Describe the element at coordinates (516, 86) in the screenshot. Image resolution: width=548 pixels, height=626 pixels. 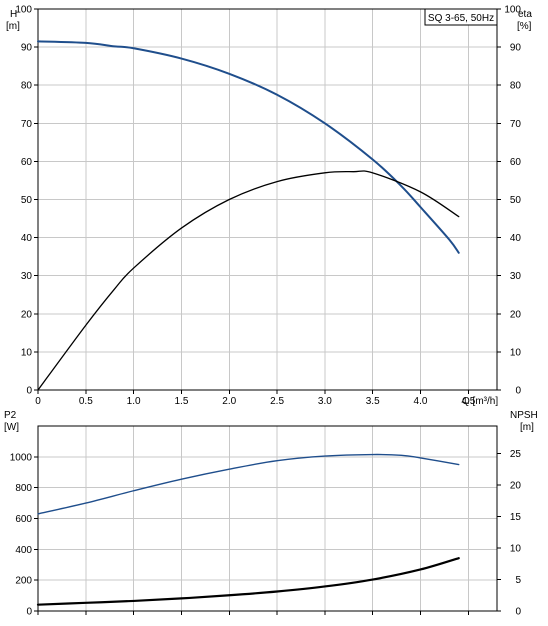
I see `top-right-tick-label: 80` at that location.